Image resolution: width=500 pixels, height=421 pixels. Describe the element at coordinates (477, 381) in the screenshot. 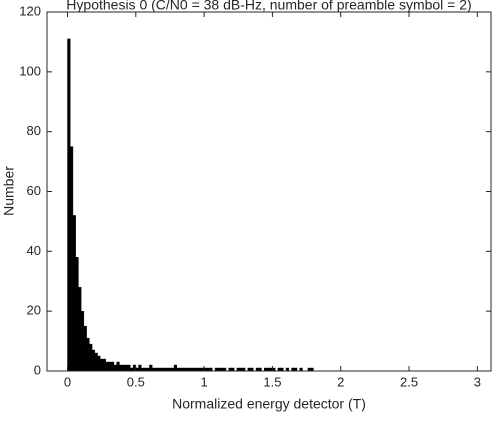

I see `x-tick-label: 3` at that location.